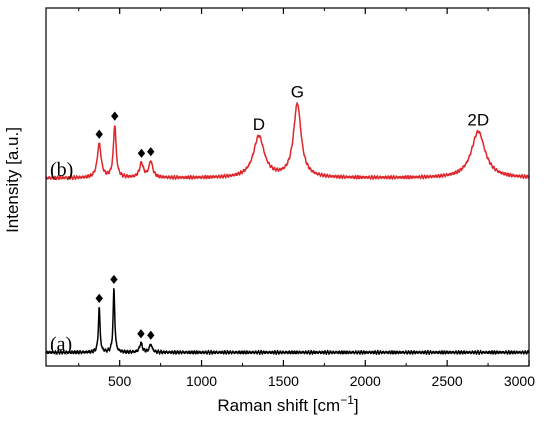 This screenshot has height=421, width=550. What do you see at coordinates (259, 124) in the screenshot?
I see `peak-label-b-0: D` at bounding box center [259, 124].